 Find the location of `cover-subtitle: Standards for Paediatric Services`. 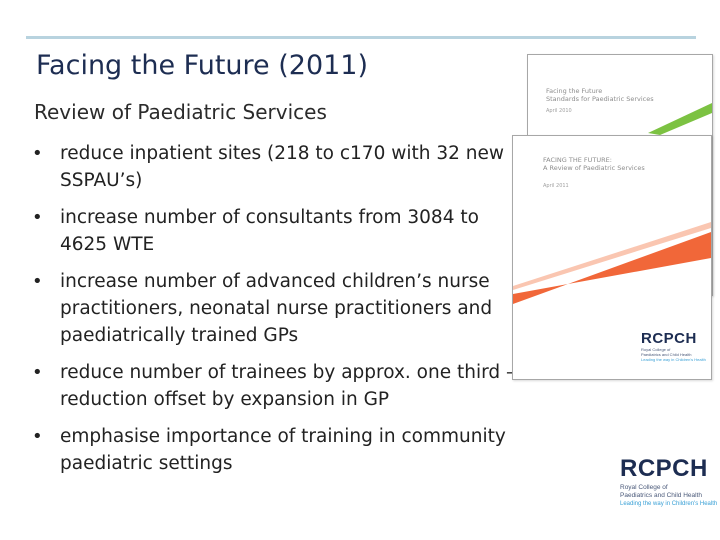

cover-subtitle: Standards for Paediatric Services is located at coordinates (600, 99).